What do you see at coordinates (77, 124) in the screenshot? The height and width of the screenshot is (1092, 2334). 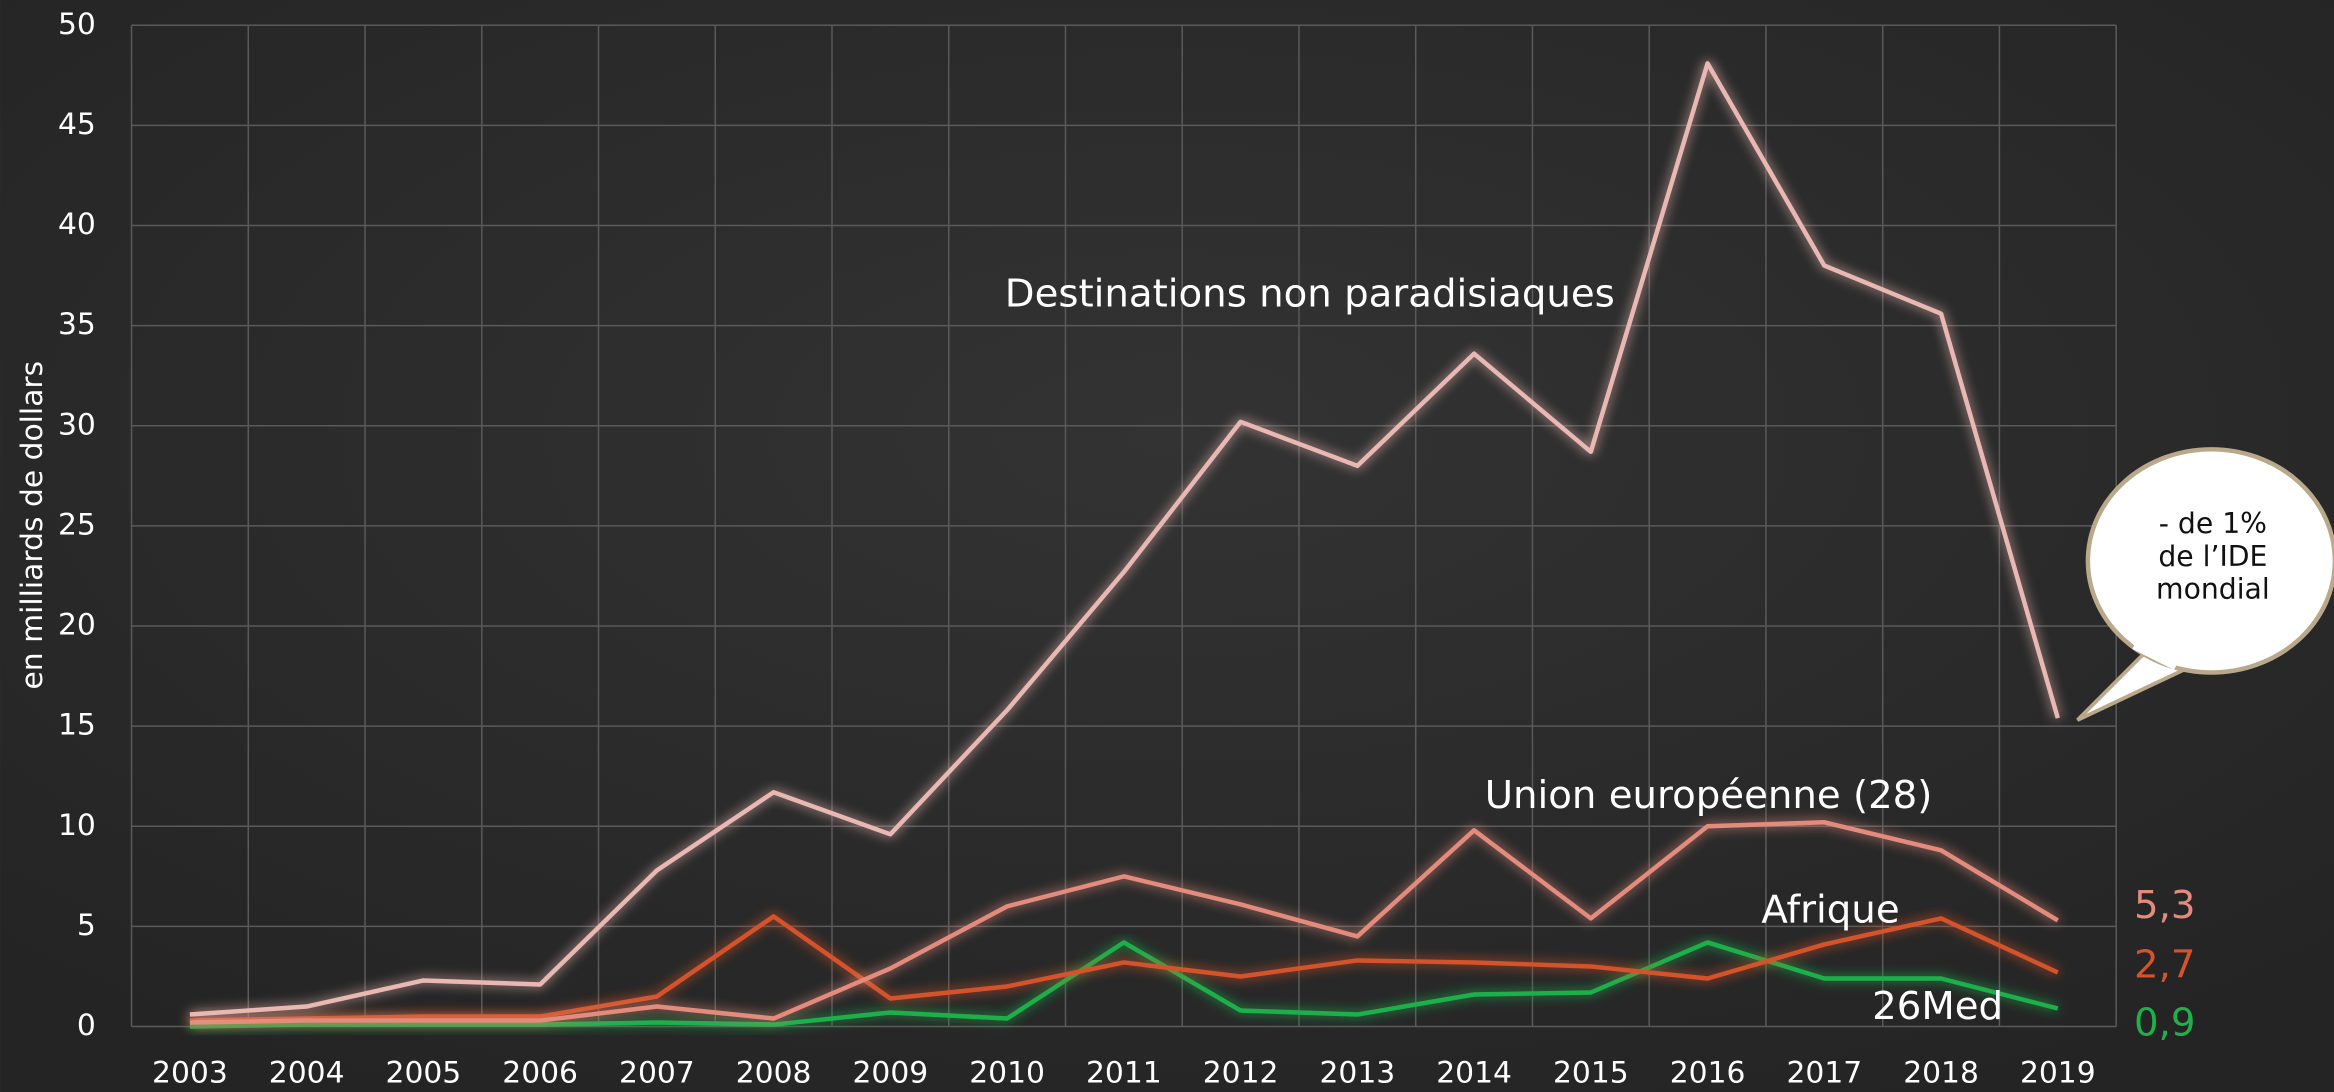 I see `y-tick-label: 45` at bounding box center [77, 124].